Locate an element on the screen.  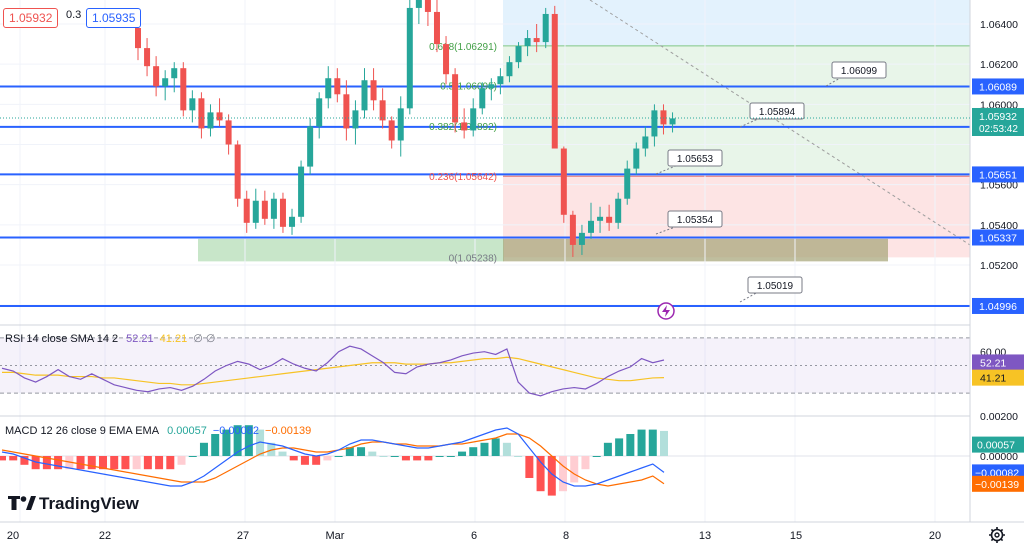
time-axis: 20 22 27 Mar 6 8 13 15 20 is located at coordinates (474, 536).